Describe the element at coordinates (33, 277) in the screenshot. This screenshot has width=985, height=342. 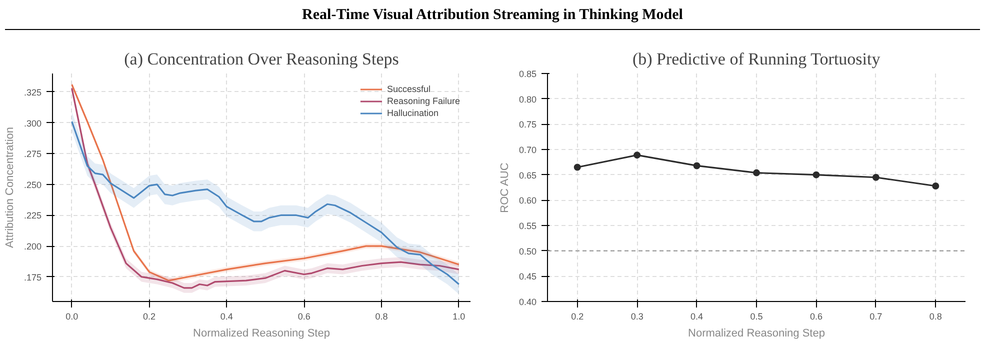
I see `y-tick-label: .175` at that location.